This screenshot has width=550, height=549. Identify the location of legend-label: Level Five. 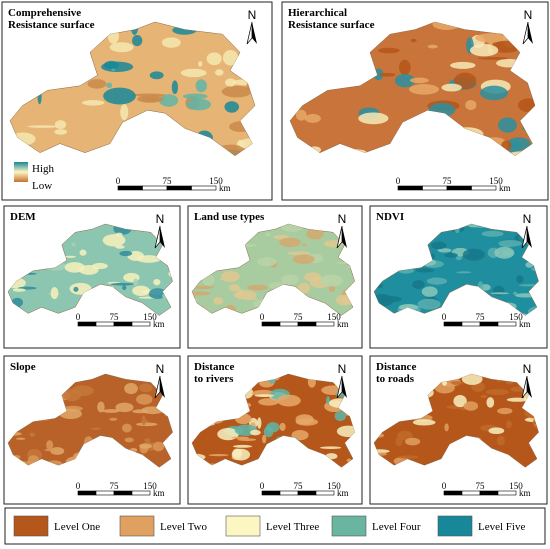
(501, 527).